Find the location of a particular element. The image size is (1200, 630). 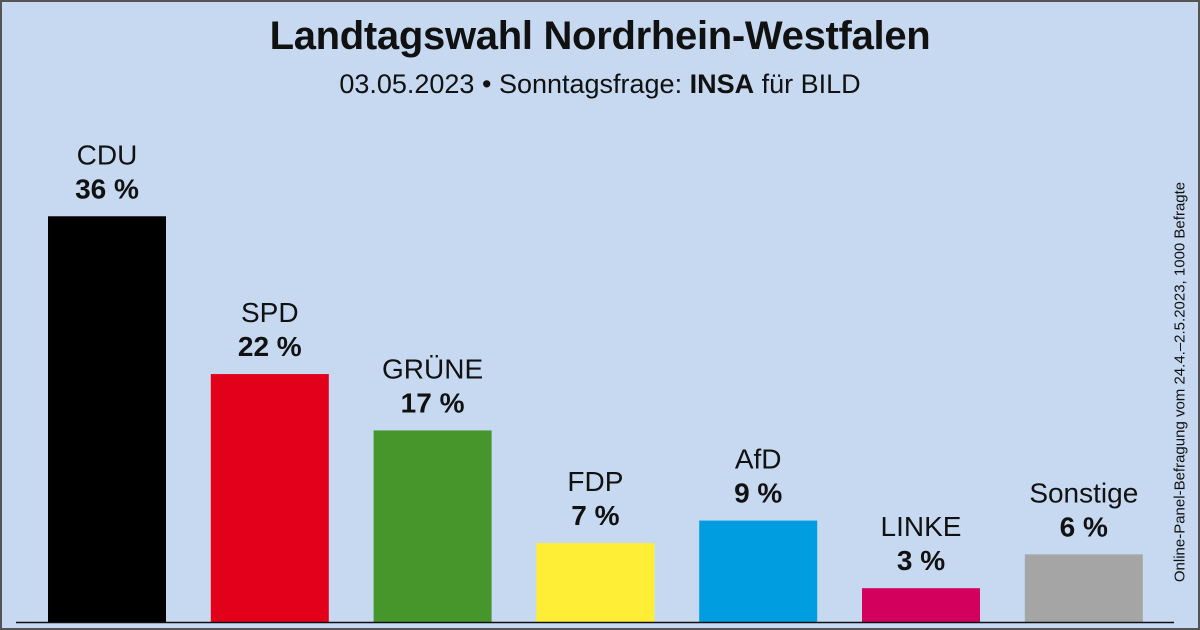

bar-cdu is located at coordinates (107, 419).